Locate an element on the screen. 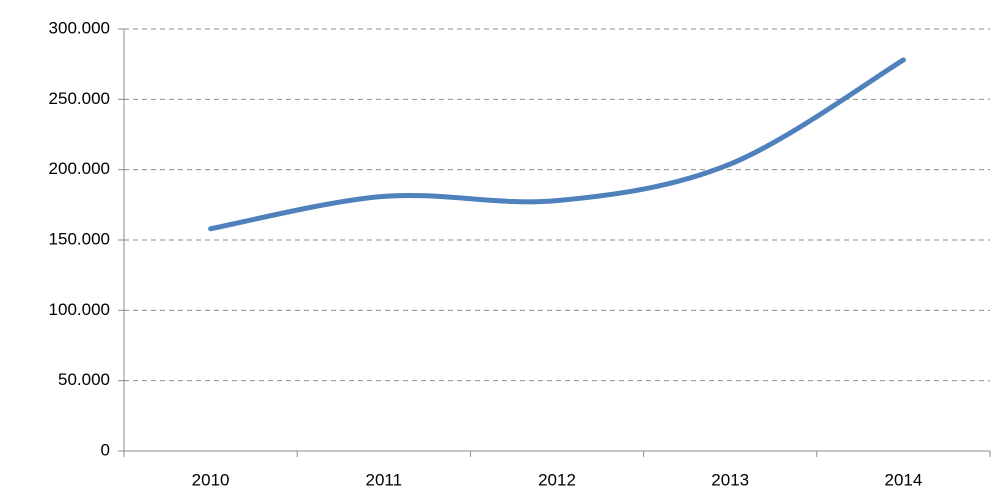  y-tick-label: 100.000 is located at coordinates (79, 309).